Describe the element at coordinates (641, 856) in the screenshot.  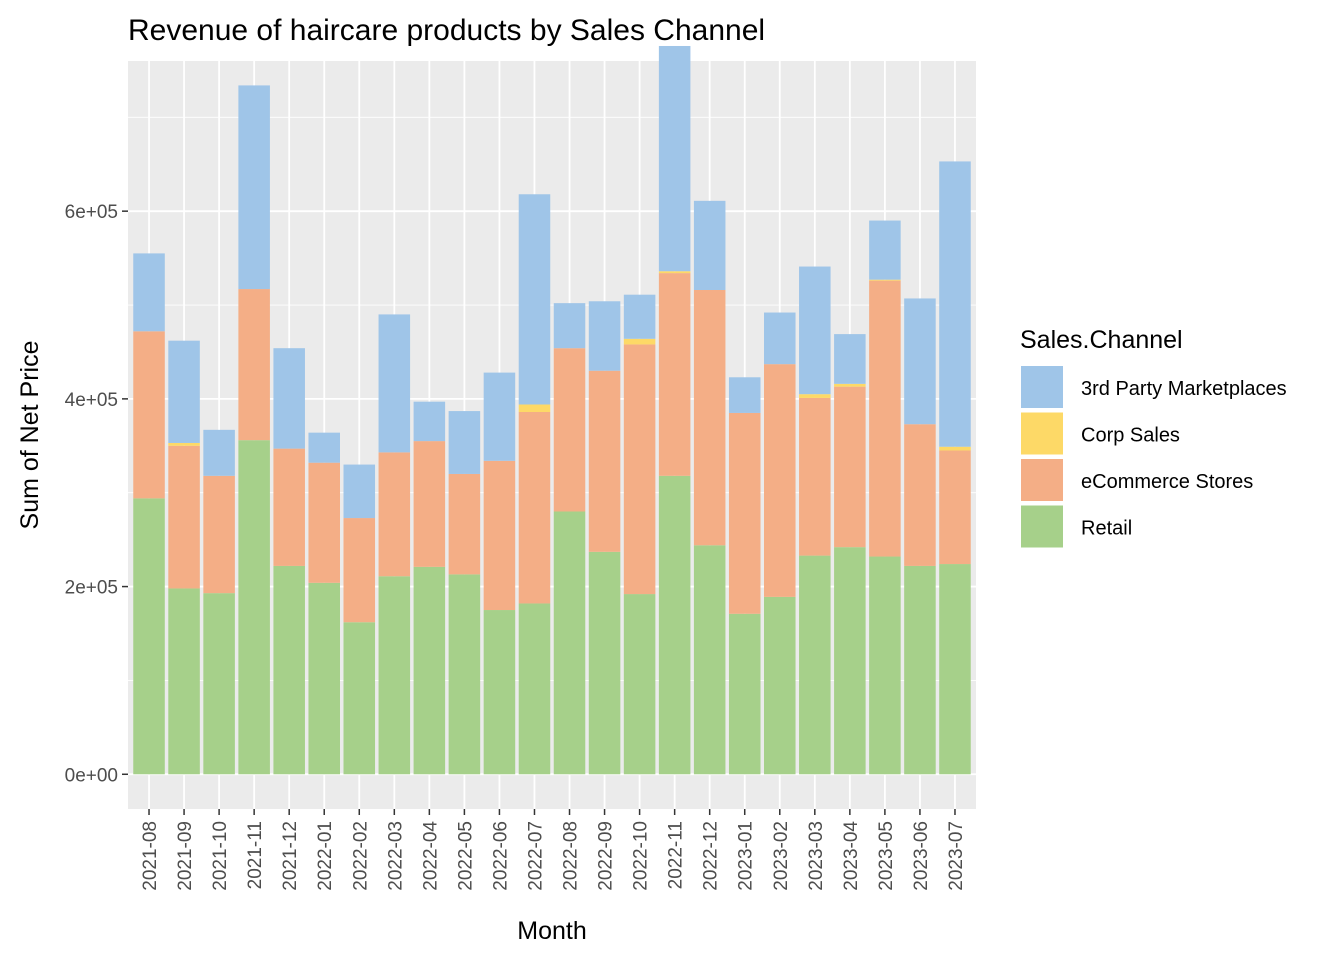
I see `x-tick-label: 2022-10` at that location.